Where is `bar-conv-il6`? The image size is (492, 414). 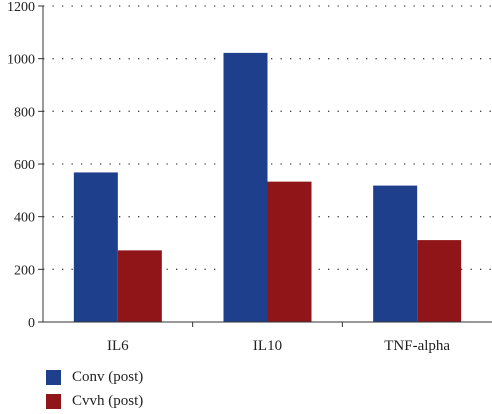
bar-conv-il6 is located at coordinates (95, 247).